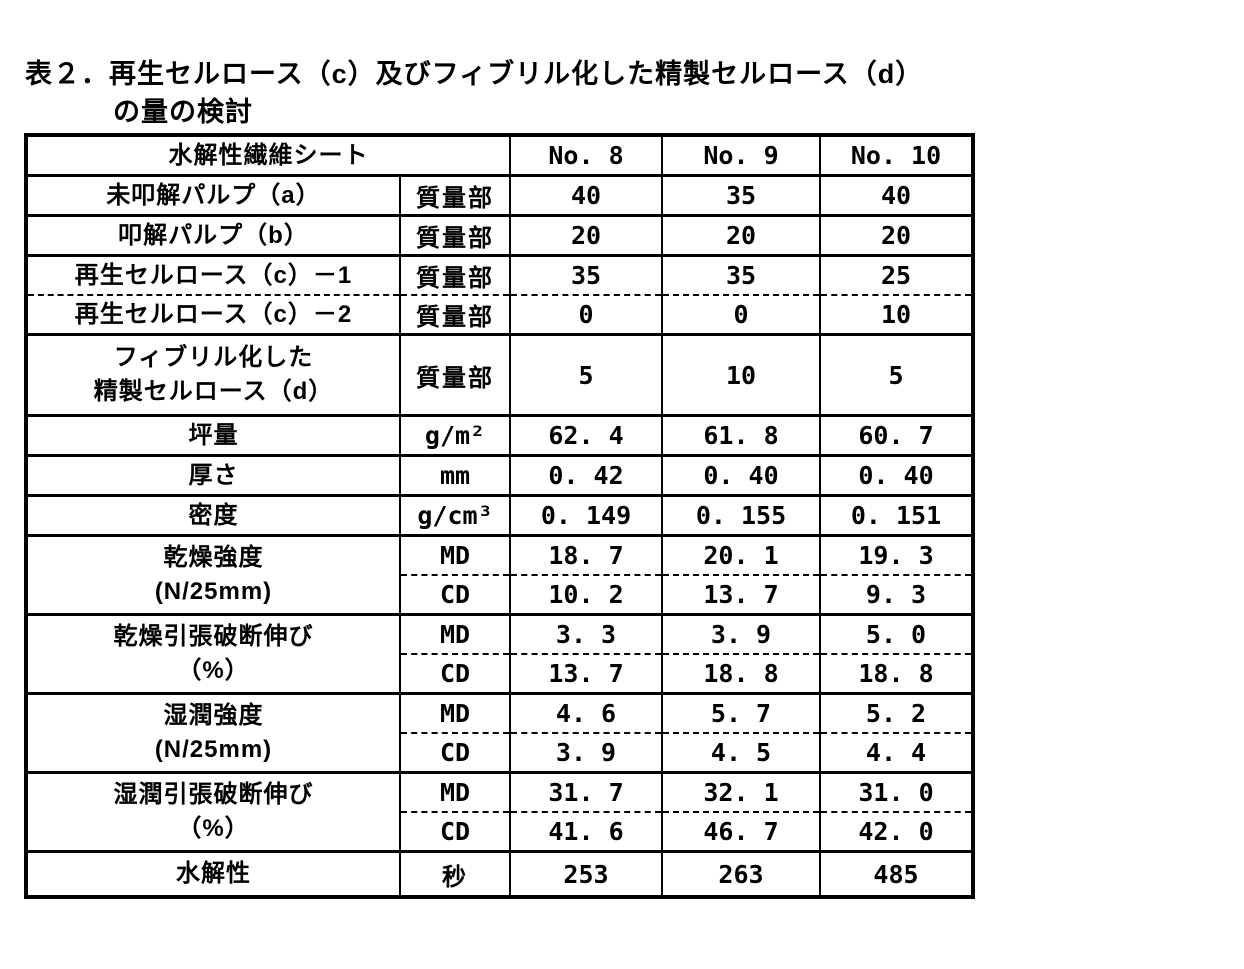 The width and height of the screenshot is (1244, 969). What do you see at coordinates (213, 314) in the screenshot?
I see `row-label: 再生セルロース（c）－2` at bounding box center [213, 314].